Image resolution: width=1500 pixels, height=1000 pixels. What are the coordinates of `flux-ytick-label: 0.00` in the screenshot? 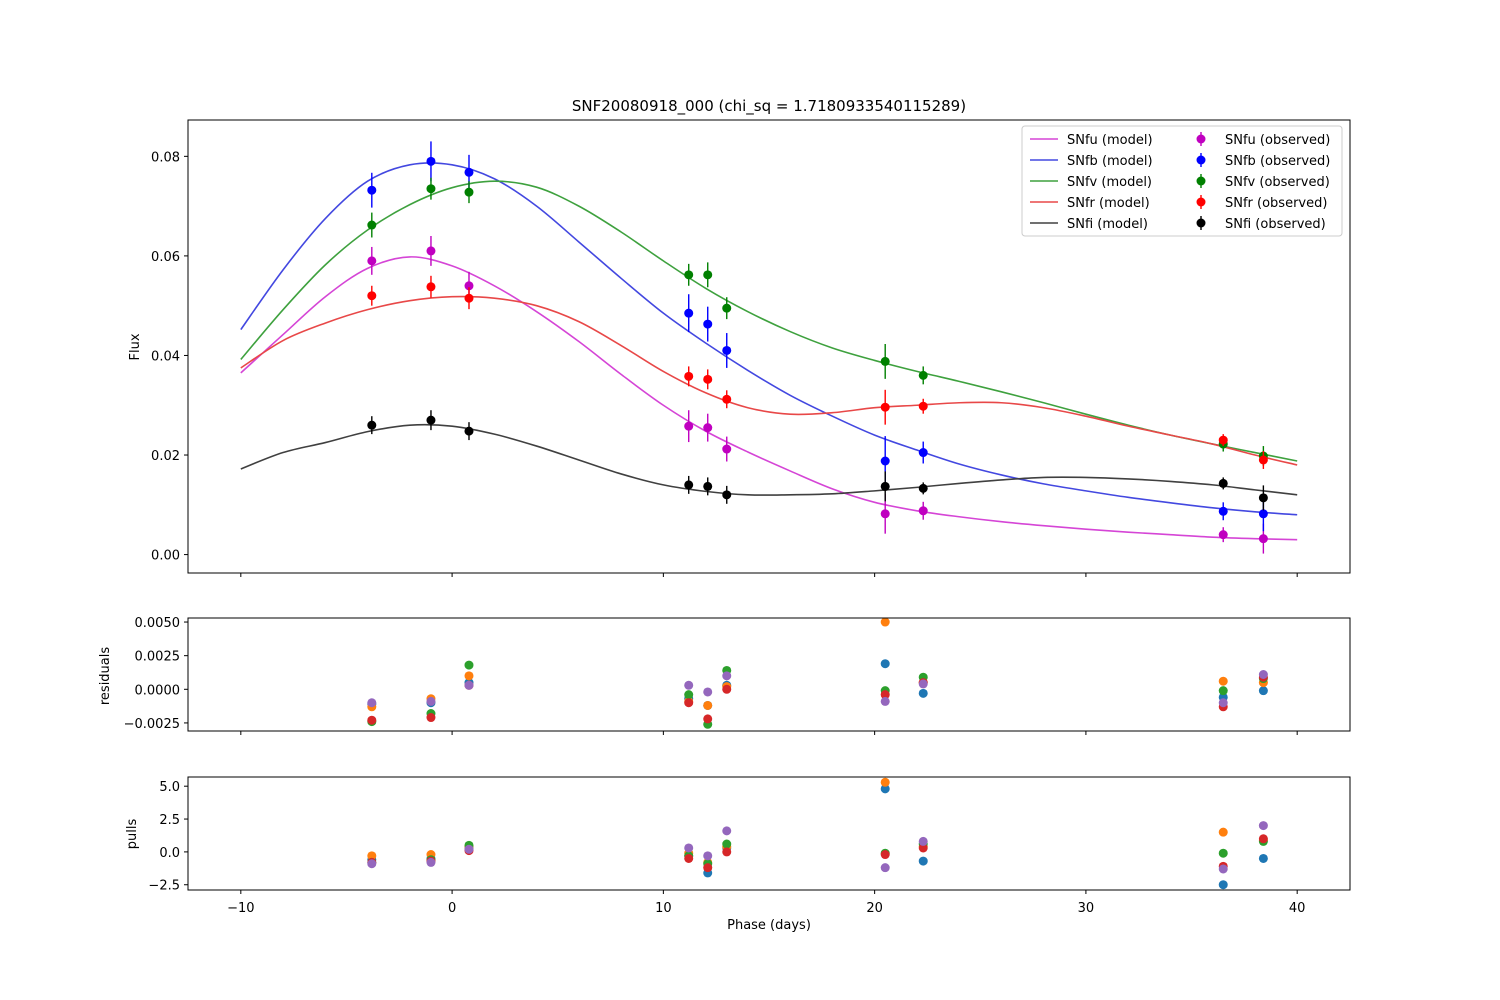 It's located at (165, 556).